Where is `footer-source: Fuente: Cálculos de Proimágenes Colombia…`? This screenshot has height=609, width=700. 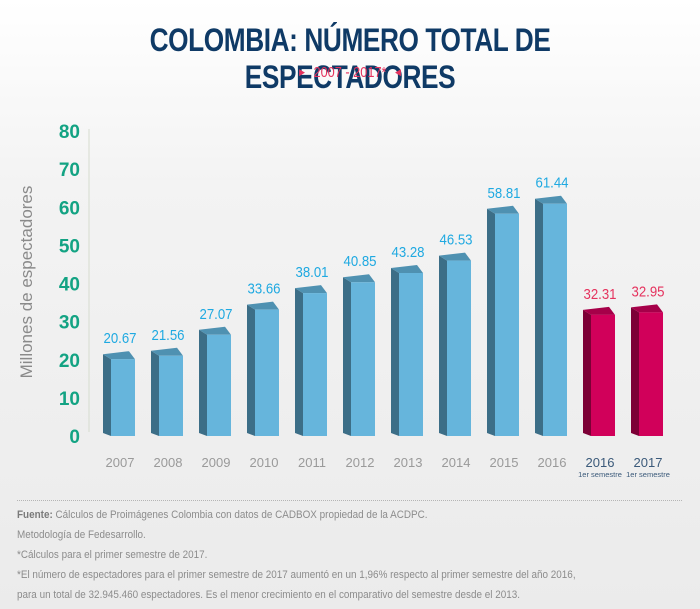
footer-source: Fuente: Cálculos de Proimágenes Colombia… is located at coordinates (316, 515).